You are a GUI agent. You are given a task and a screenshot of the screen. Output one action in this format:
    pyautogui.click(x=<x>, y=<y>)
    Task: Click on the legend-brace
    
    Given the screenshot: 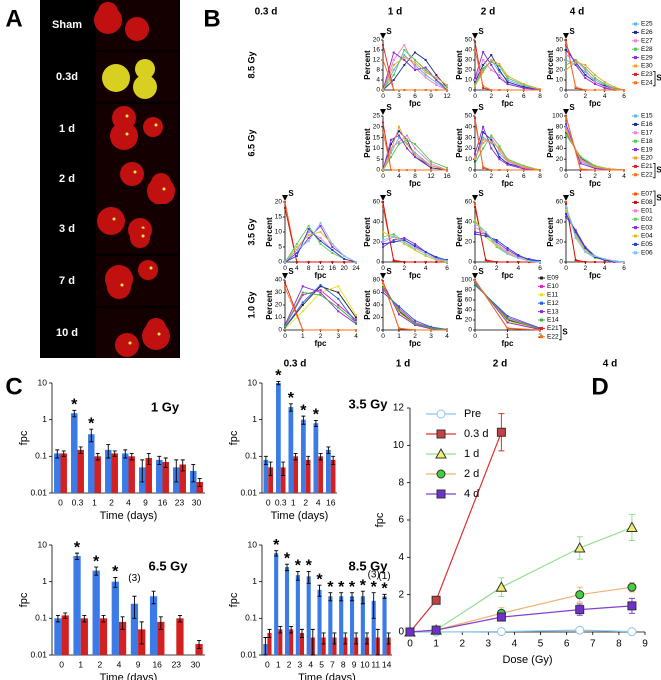 What is the action you would take?
    pyautogui.click(x=654, y=79)
    